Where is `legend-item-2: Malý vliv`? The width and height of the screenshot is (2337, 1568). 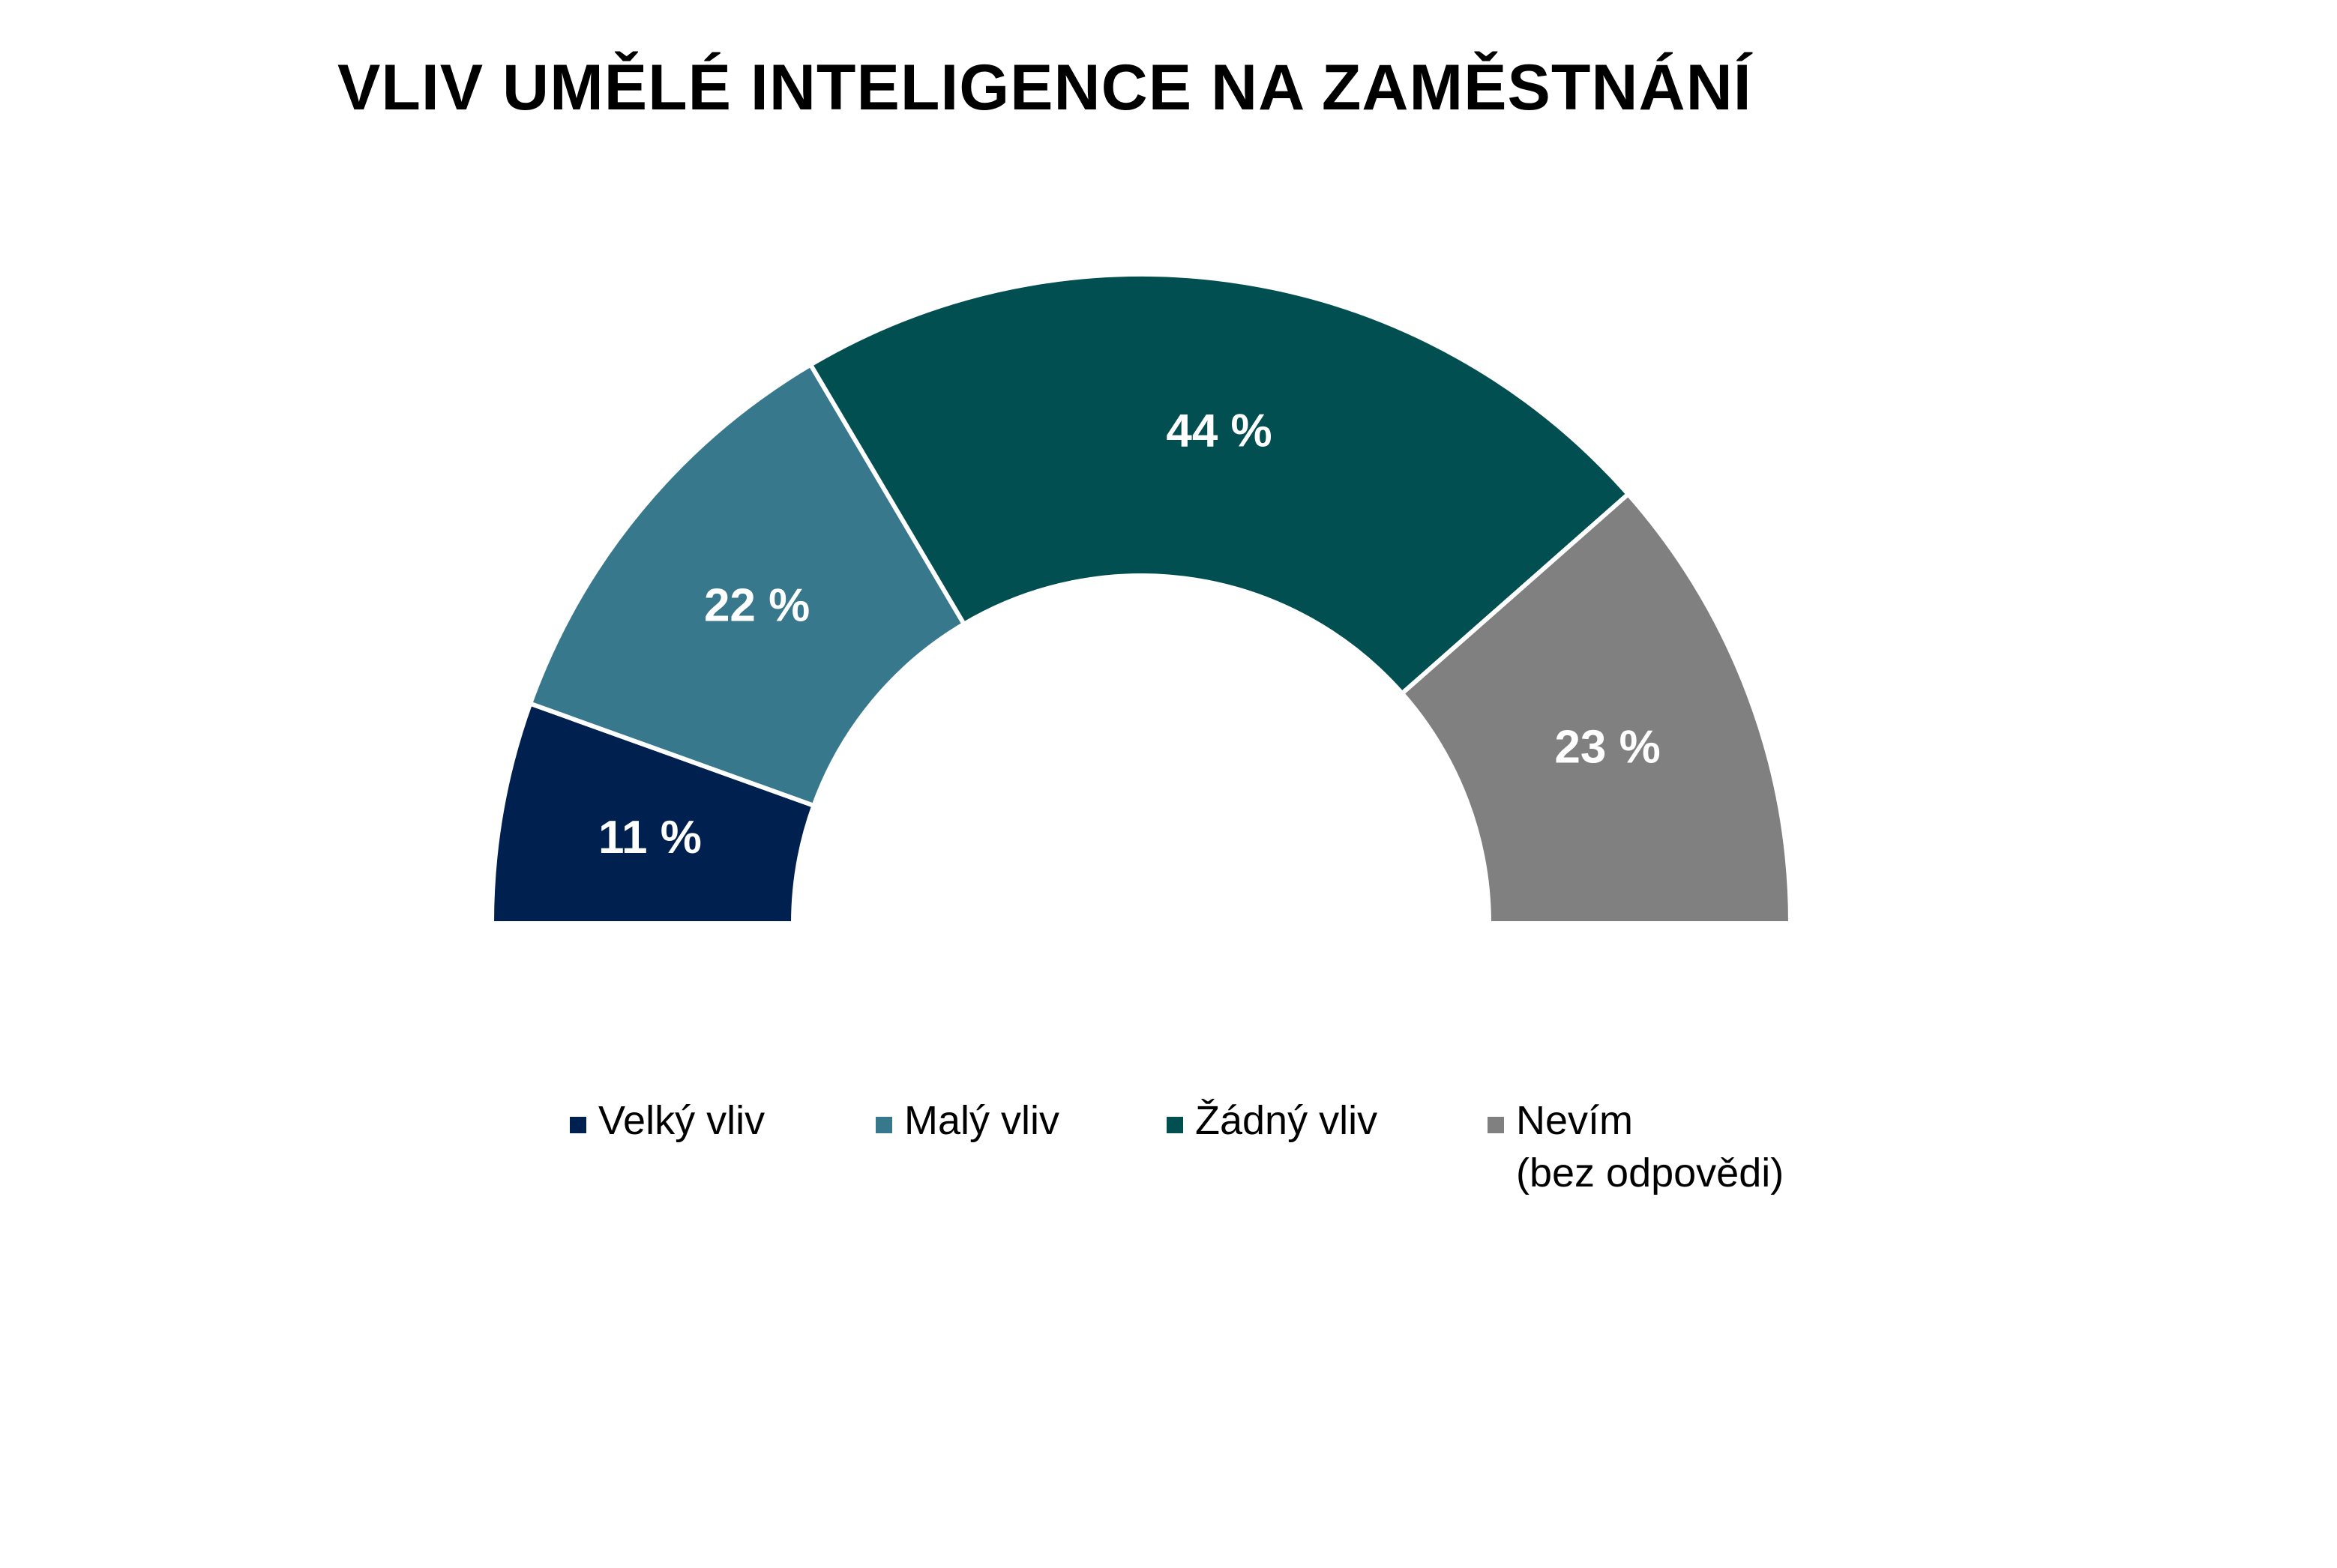 legend-item-2: Malý vliv is located at coordinates (967, 1120).